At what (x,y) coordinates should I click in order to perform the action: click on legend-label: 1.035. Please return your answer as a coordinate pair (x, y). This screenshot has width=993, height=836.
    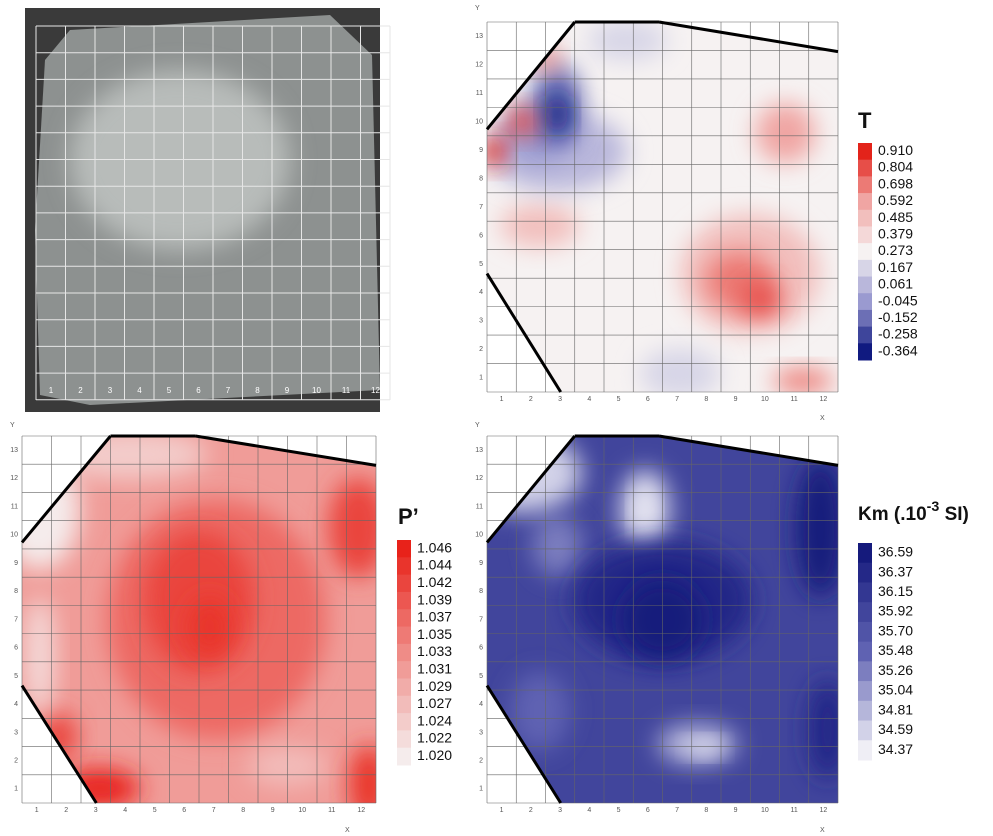
    Looking at the image, I should click on (434, 634).